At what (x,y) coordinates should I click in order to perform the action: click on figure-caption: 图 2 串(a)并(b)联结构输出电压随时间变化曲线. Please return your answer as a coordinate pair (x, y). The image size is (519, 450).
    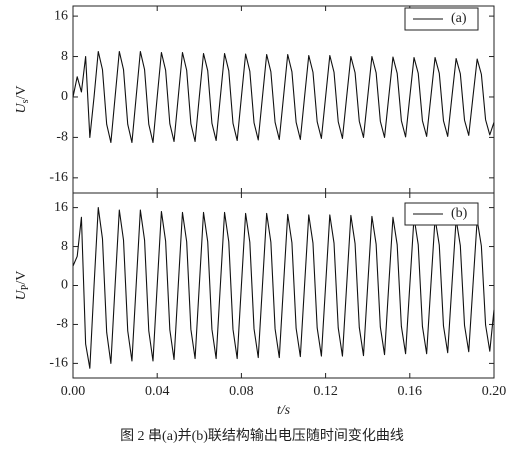
    Looking at the image, I should click on (262, 436).